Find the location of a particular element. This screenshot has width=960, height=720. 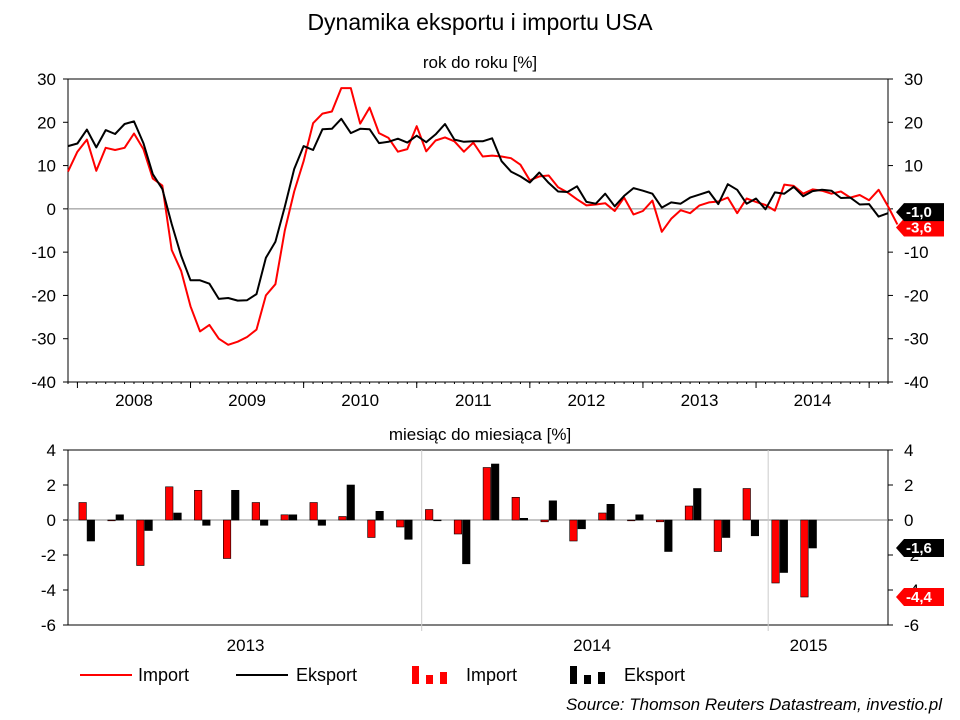

top-y-tick-label-left: -30 is located at coordinates (43, 339).